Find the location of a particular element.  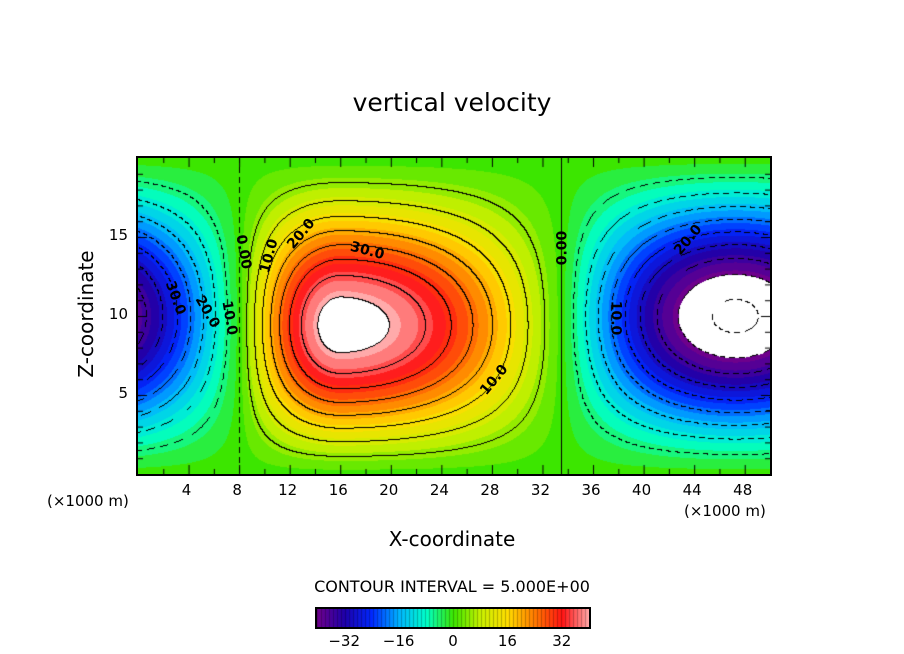

x-axis-label: X-coordinate is located at coordinates (452, 539).